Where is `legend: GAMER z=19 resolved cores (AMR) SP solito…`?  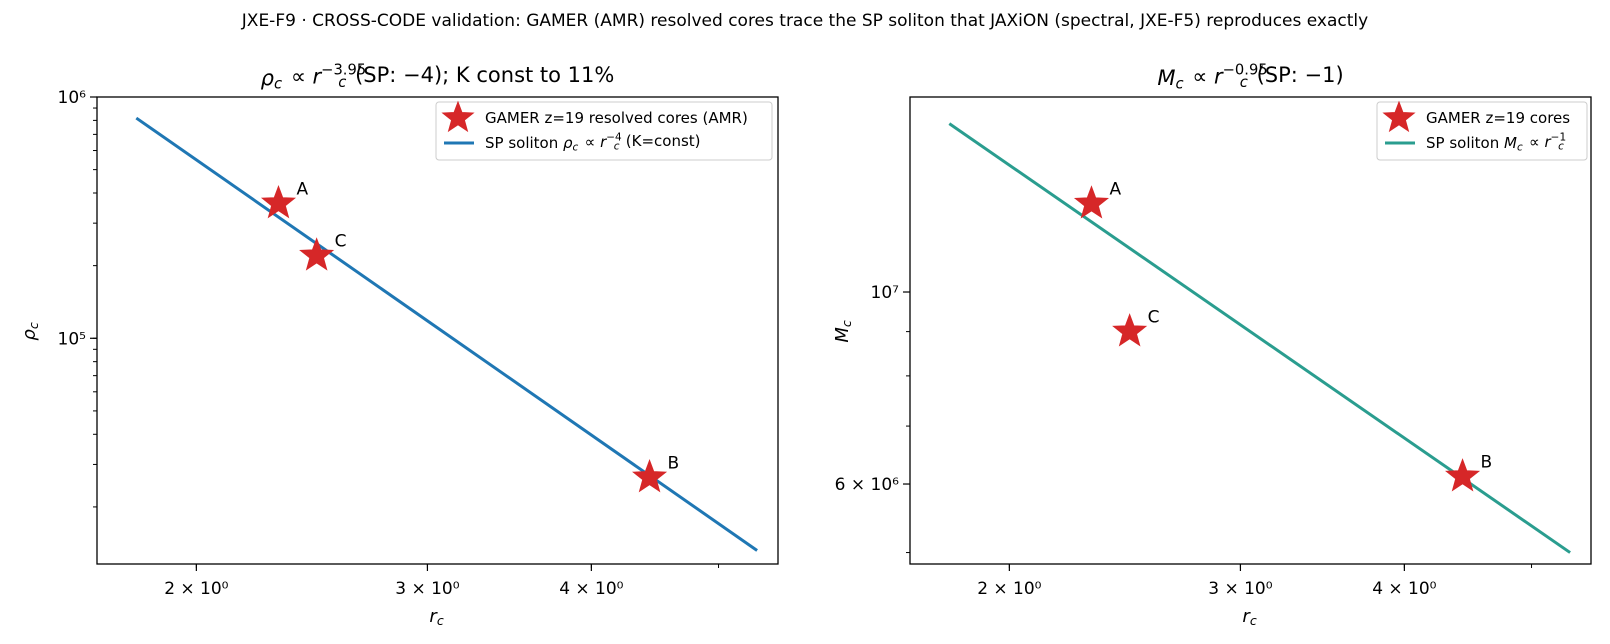
legend: GAMER z=19 resolved cores (AMR) SP solito… is located at coordinates (604, 130).